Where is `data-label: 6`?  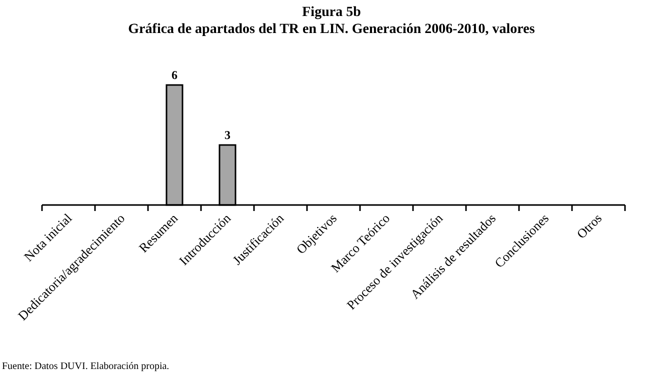 data-label: 6 is located at coordinates (175, 75).